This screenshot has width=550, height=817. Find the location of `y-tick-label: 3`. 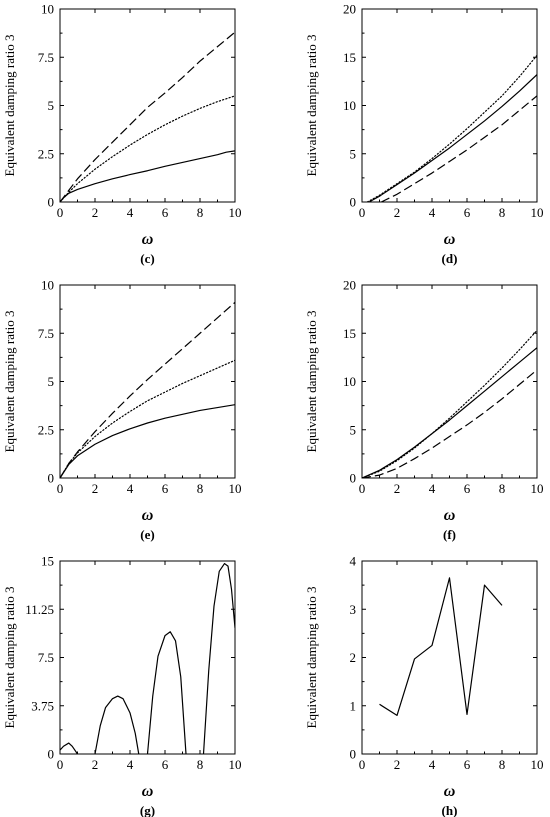

y-tick-label: 3 is located at coordinates (353, 609).